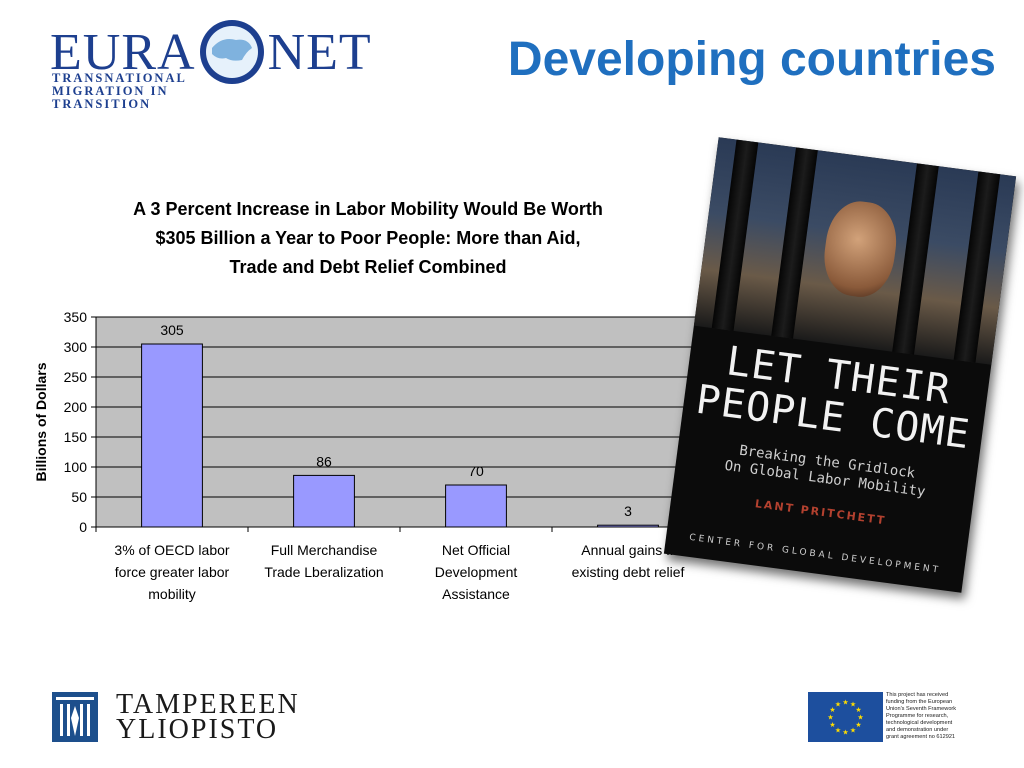 The height and width of the screenshot is (768, 1024). I want to click on data-label: 305, so click(172, 330).